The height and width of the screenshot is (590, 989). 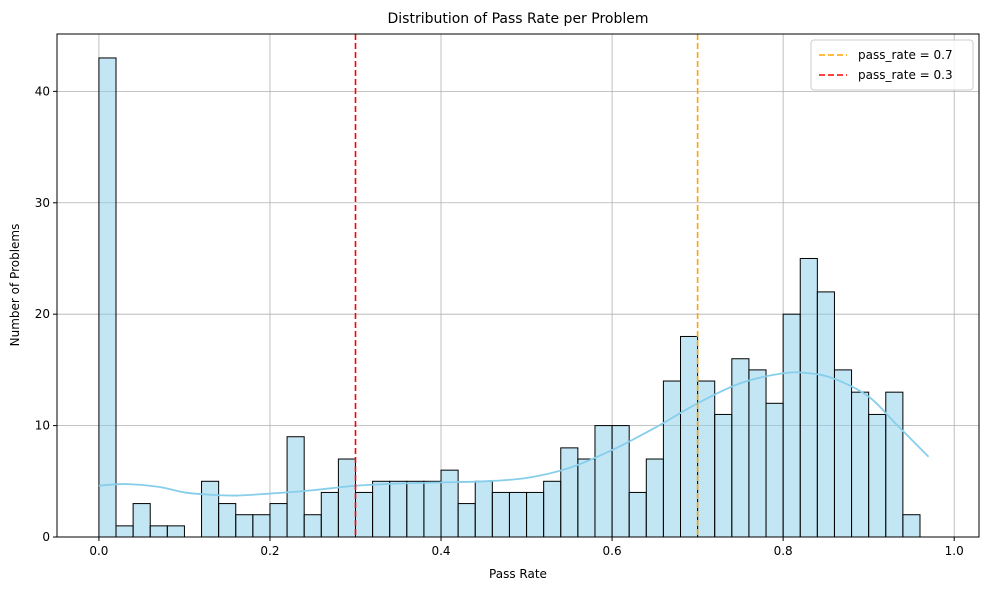 What do you see at coordinates (518, 574) in the screenshot?
I see `x-axis-label: Pass Rate` at bounding box center [518, 574].